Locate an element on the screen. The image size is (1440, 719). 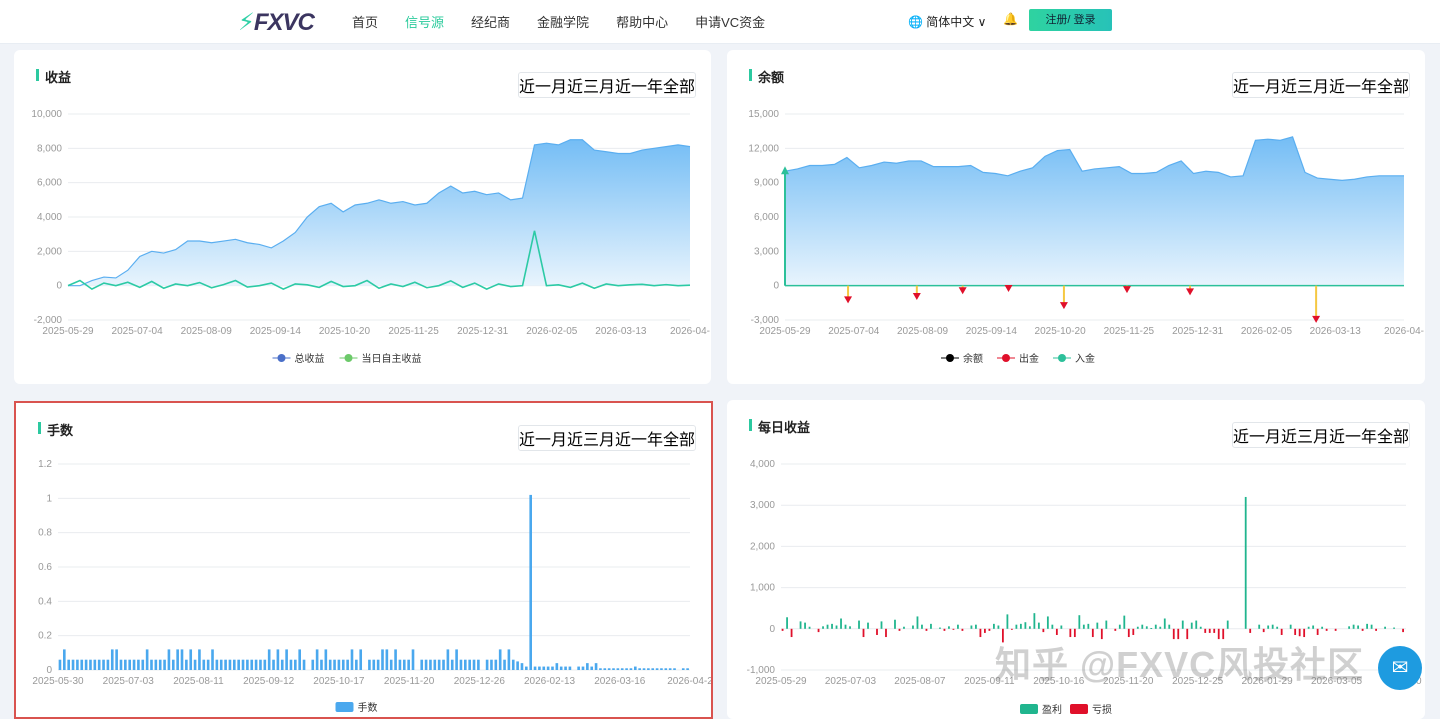
bell-icon: 🔔 is located at coordinates (1010, 19).